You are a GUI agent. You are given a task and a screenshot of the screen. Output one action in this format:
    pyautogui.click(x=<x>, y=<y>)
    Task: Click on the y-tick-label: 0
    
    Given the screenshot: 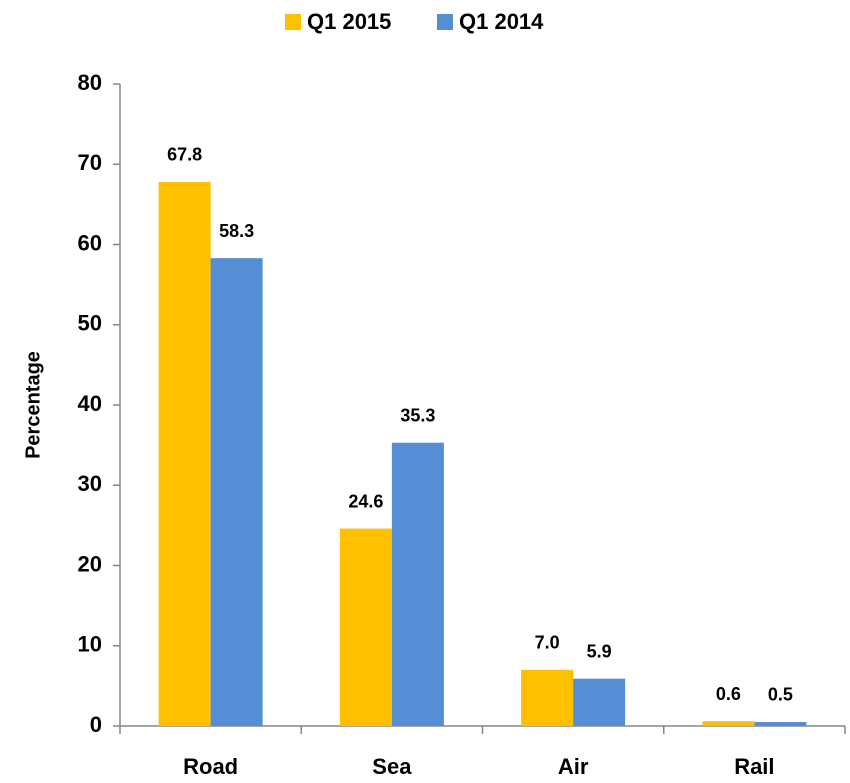 What is the action you would take?
    pyautogui.click(x=96, y=724)
    